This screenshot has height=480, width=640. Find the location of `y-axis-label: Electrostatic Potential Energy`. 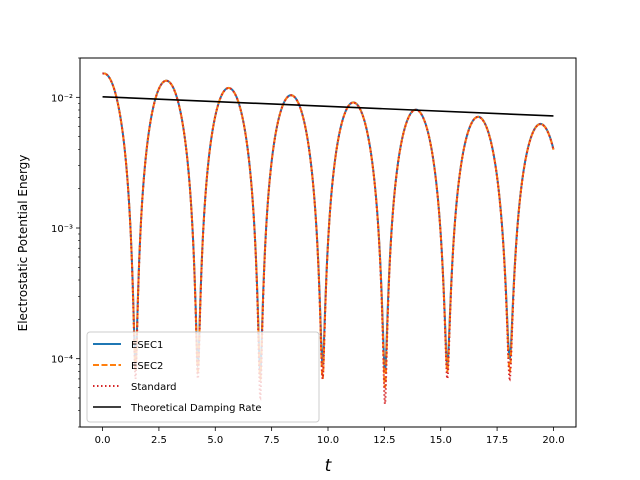

y-axis-label: Electrostatic Potential Energy is located at coordinates (23, 243).